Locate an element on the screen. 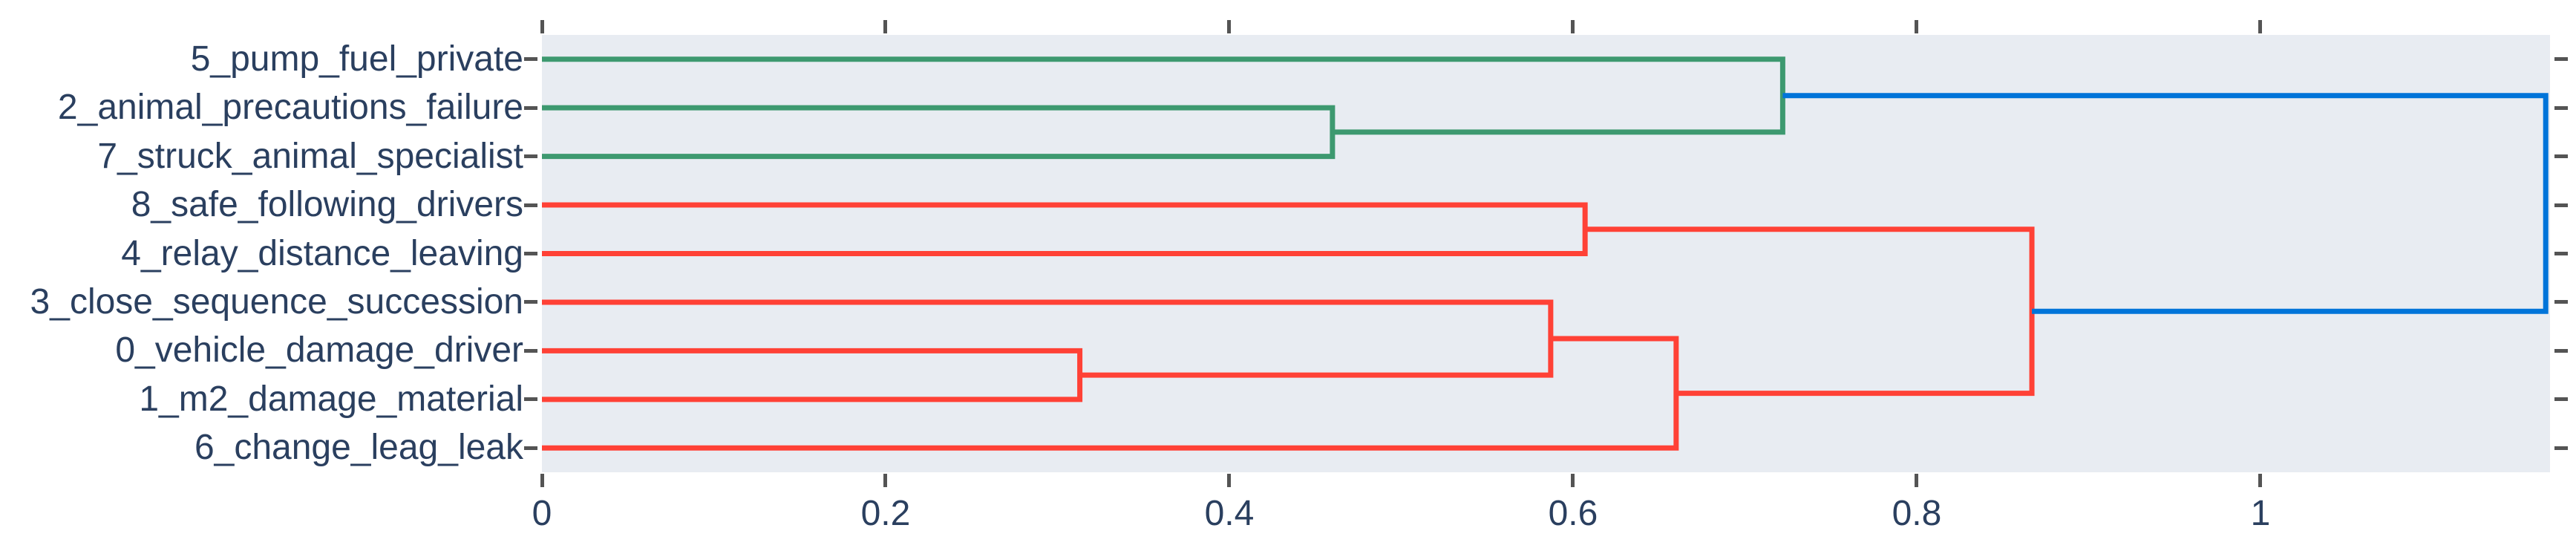 The width and height of the screenshot is (2576, 551). topic-label: 5_pump_fuel_private is located at coordinates (356, 59).